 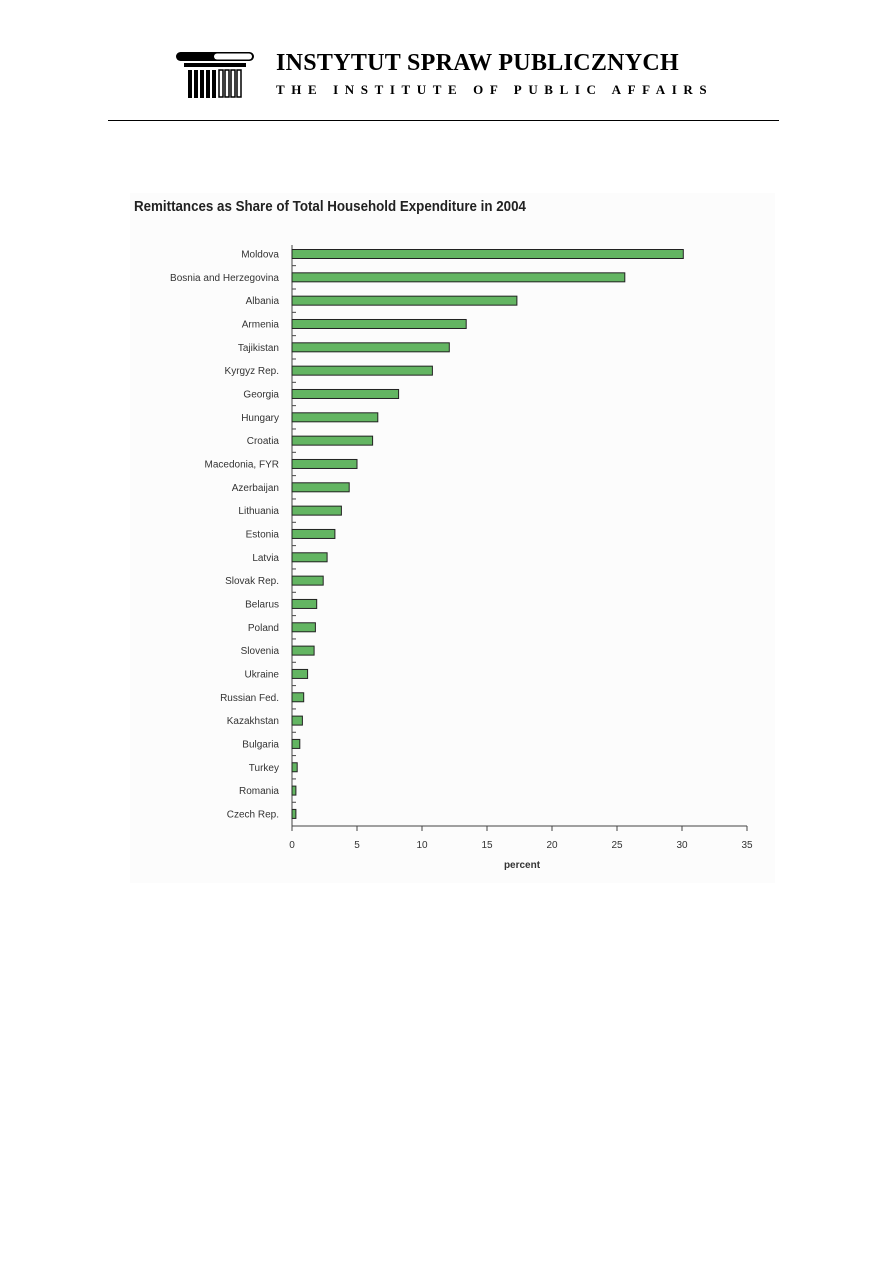 What do you see at coordinates (747, 845) in the screenshot?
I see `x-tick-label: 35` at bounding box center [747, 845].